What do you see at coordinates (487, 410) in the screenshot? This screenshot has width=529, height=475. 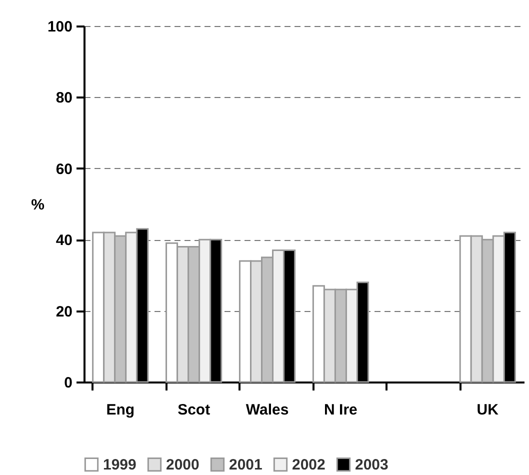 I see `x-tick-label: UK` at bounding box center [487, 410].